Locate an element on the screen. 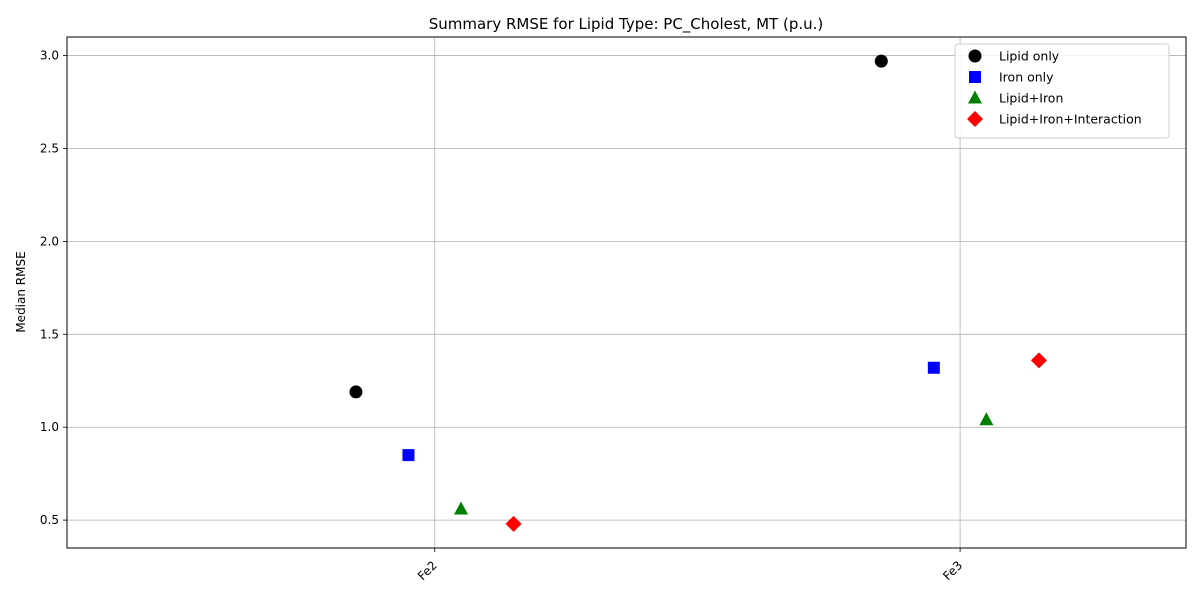 Image resolution: width=1200 pixels, height=604 pixels. legend-label: Iron only is located at coordinates (1026, 77).